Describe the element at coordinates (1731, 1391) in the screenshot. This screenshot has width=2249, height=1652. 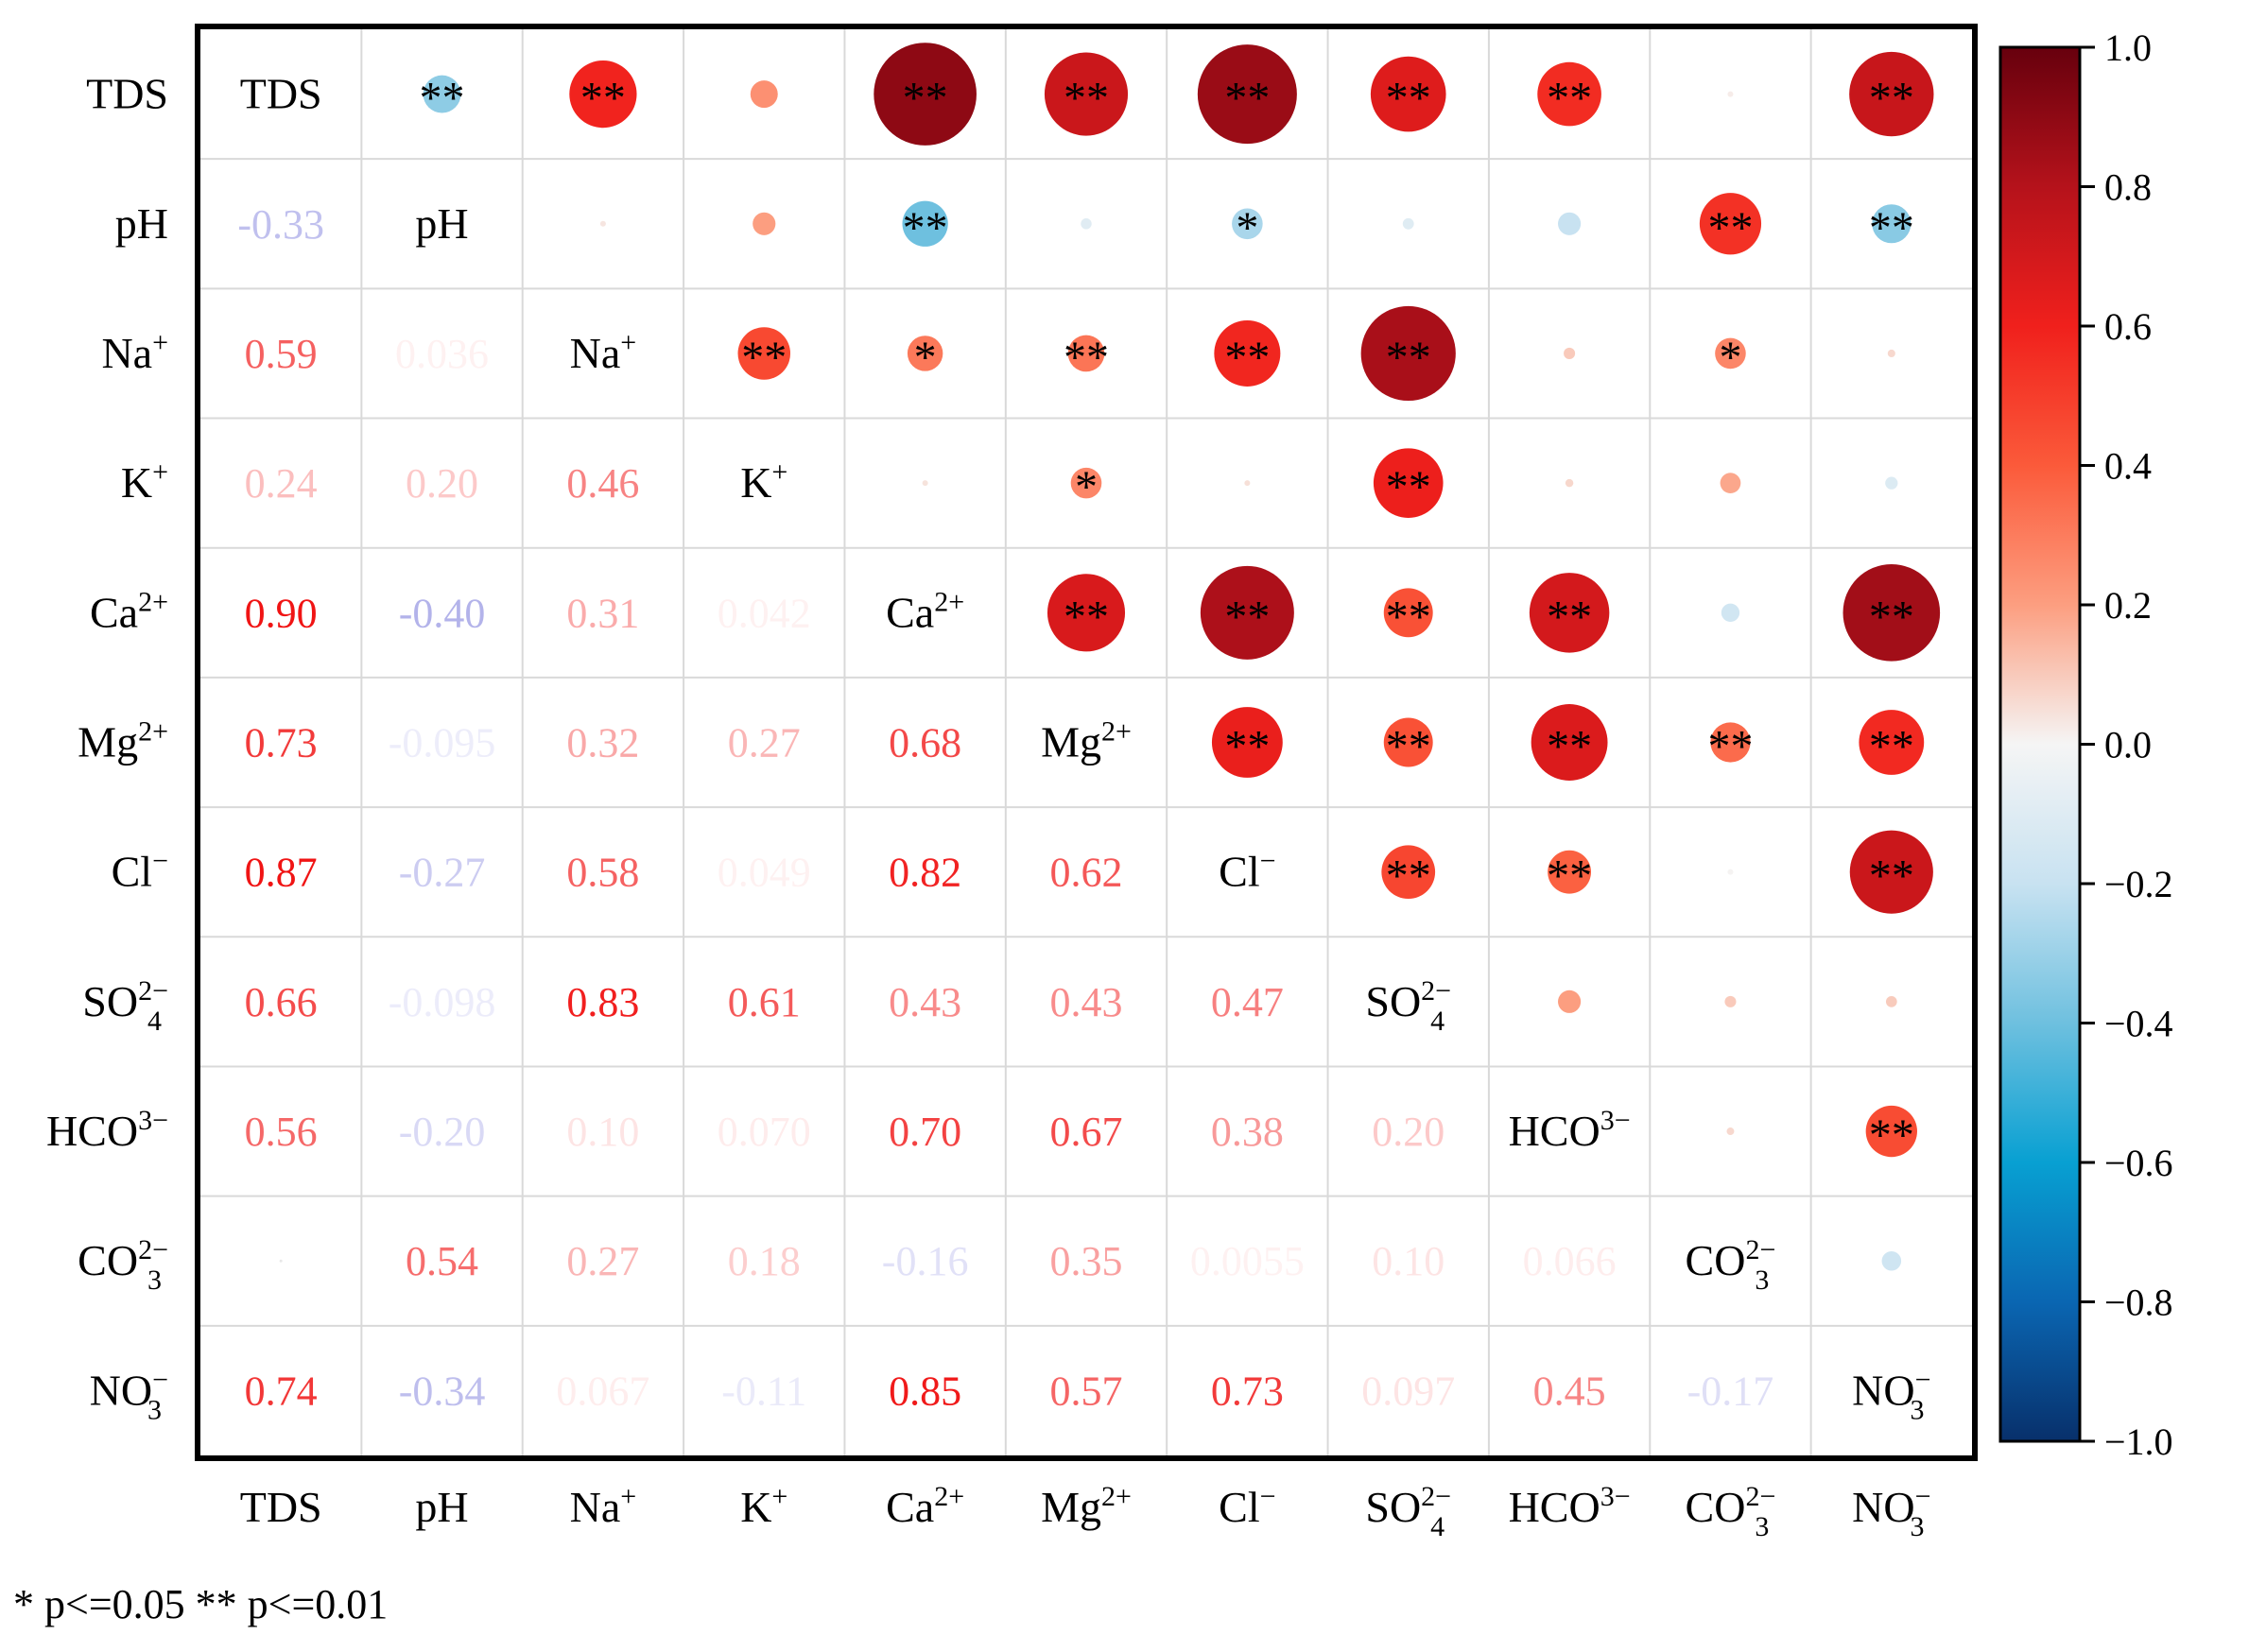
I see `correlation-value: -0.17` at that location.